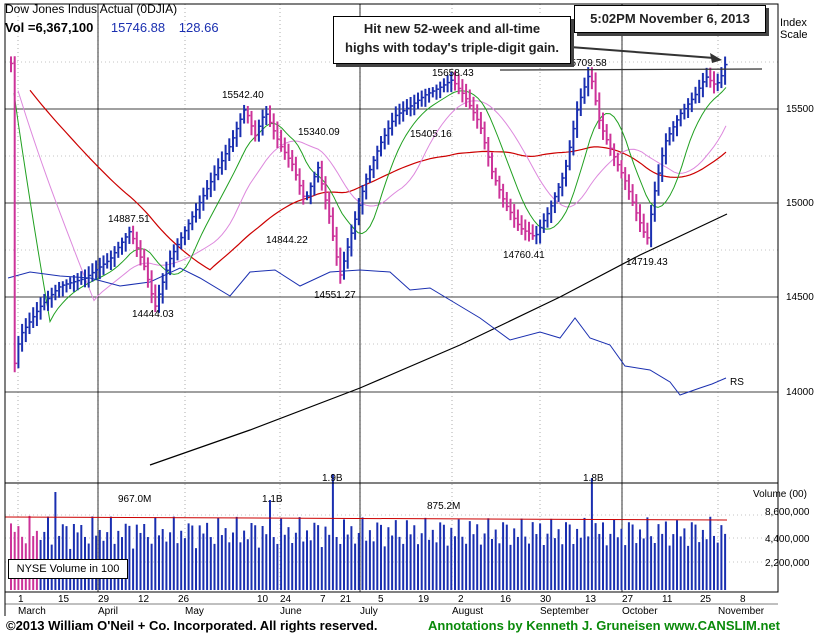  I want to click on x-day-label: 30, so click(546, 599).